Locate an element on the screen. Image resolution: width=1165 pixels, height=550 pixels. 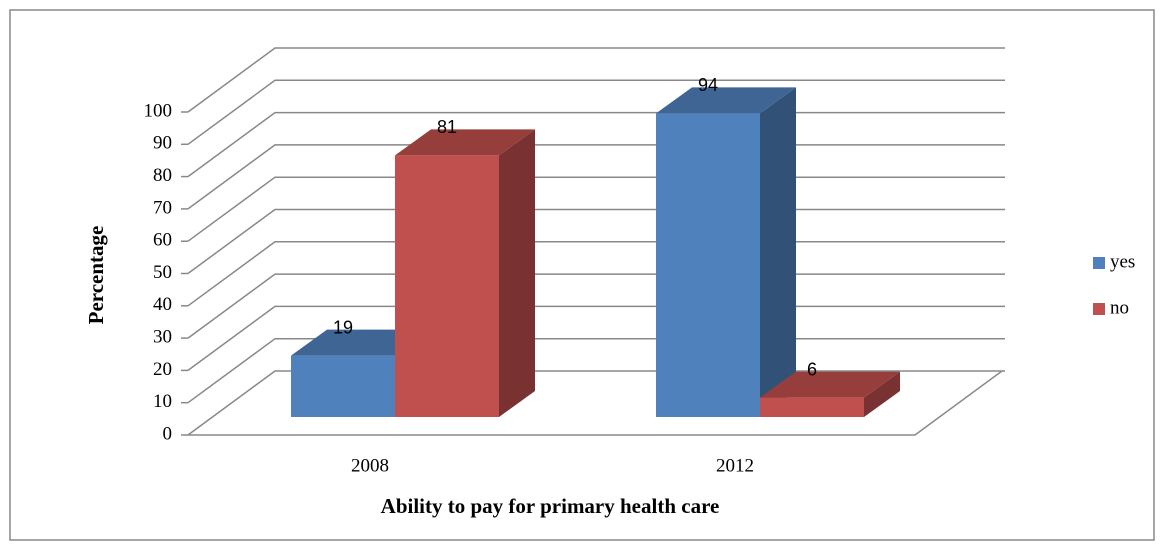
data-label: 94 is located at coordinates (708, 85).